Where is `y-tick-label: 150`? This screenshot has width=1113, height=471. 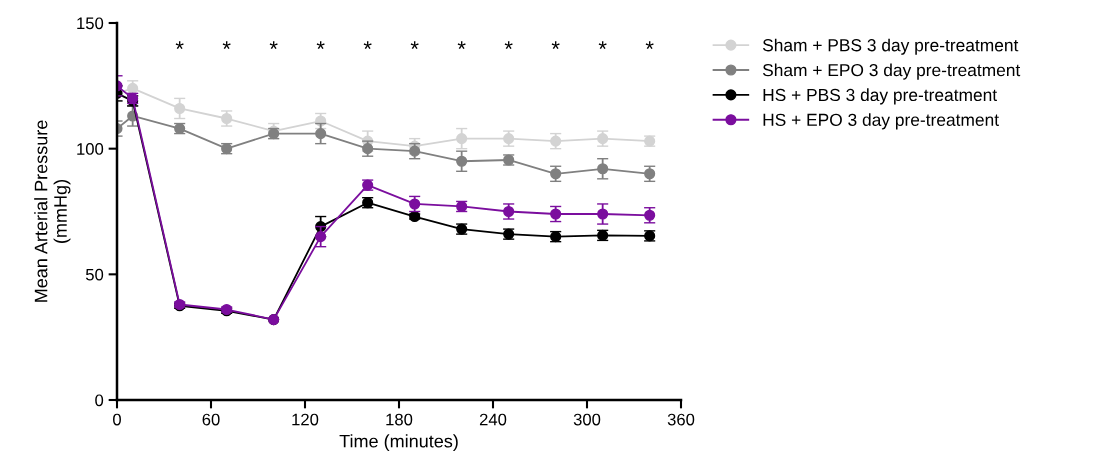
y-tick-label: 150 is located at coordinates (90, 23).